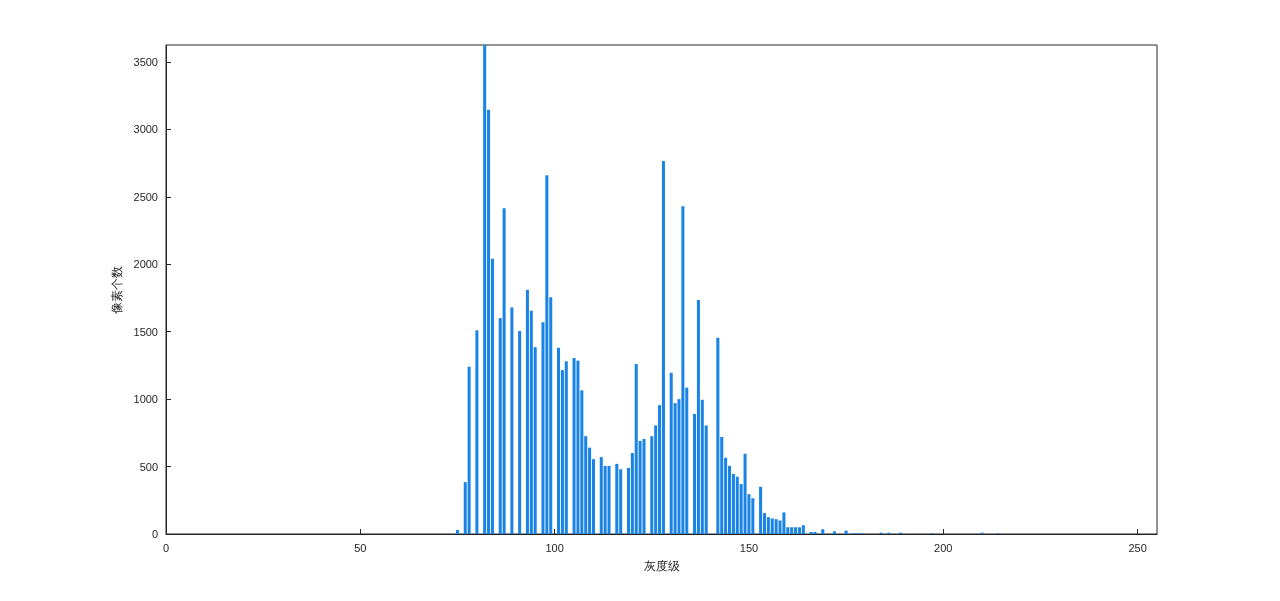 This screenshot has width=1280, height=601. Describe the element at coordinates (661, 566) in the screenshot. I see `x-axis-title: 灰度级` at that location.